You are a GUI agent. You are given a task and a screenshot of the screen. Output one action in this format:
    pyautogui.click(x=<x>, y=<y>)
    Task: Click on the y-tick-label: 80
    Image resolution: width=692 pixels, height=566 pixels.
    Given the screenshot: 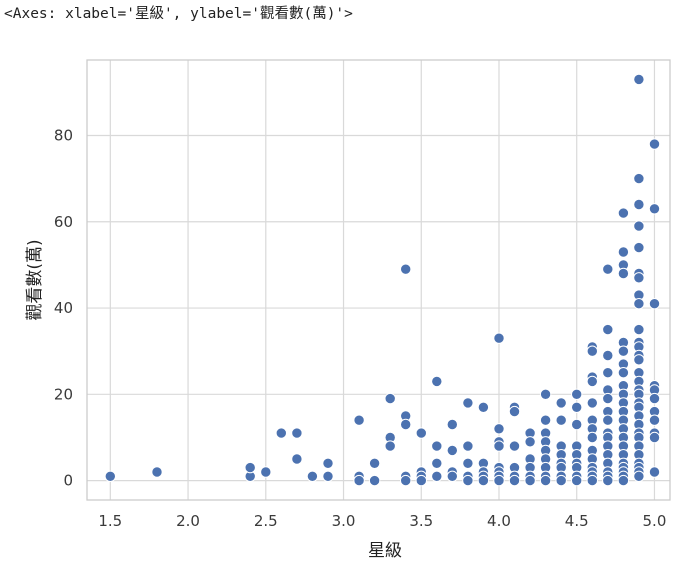 What is the action you would take?
    pyautogui.click(x=63, y=135)
    